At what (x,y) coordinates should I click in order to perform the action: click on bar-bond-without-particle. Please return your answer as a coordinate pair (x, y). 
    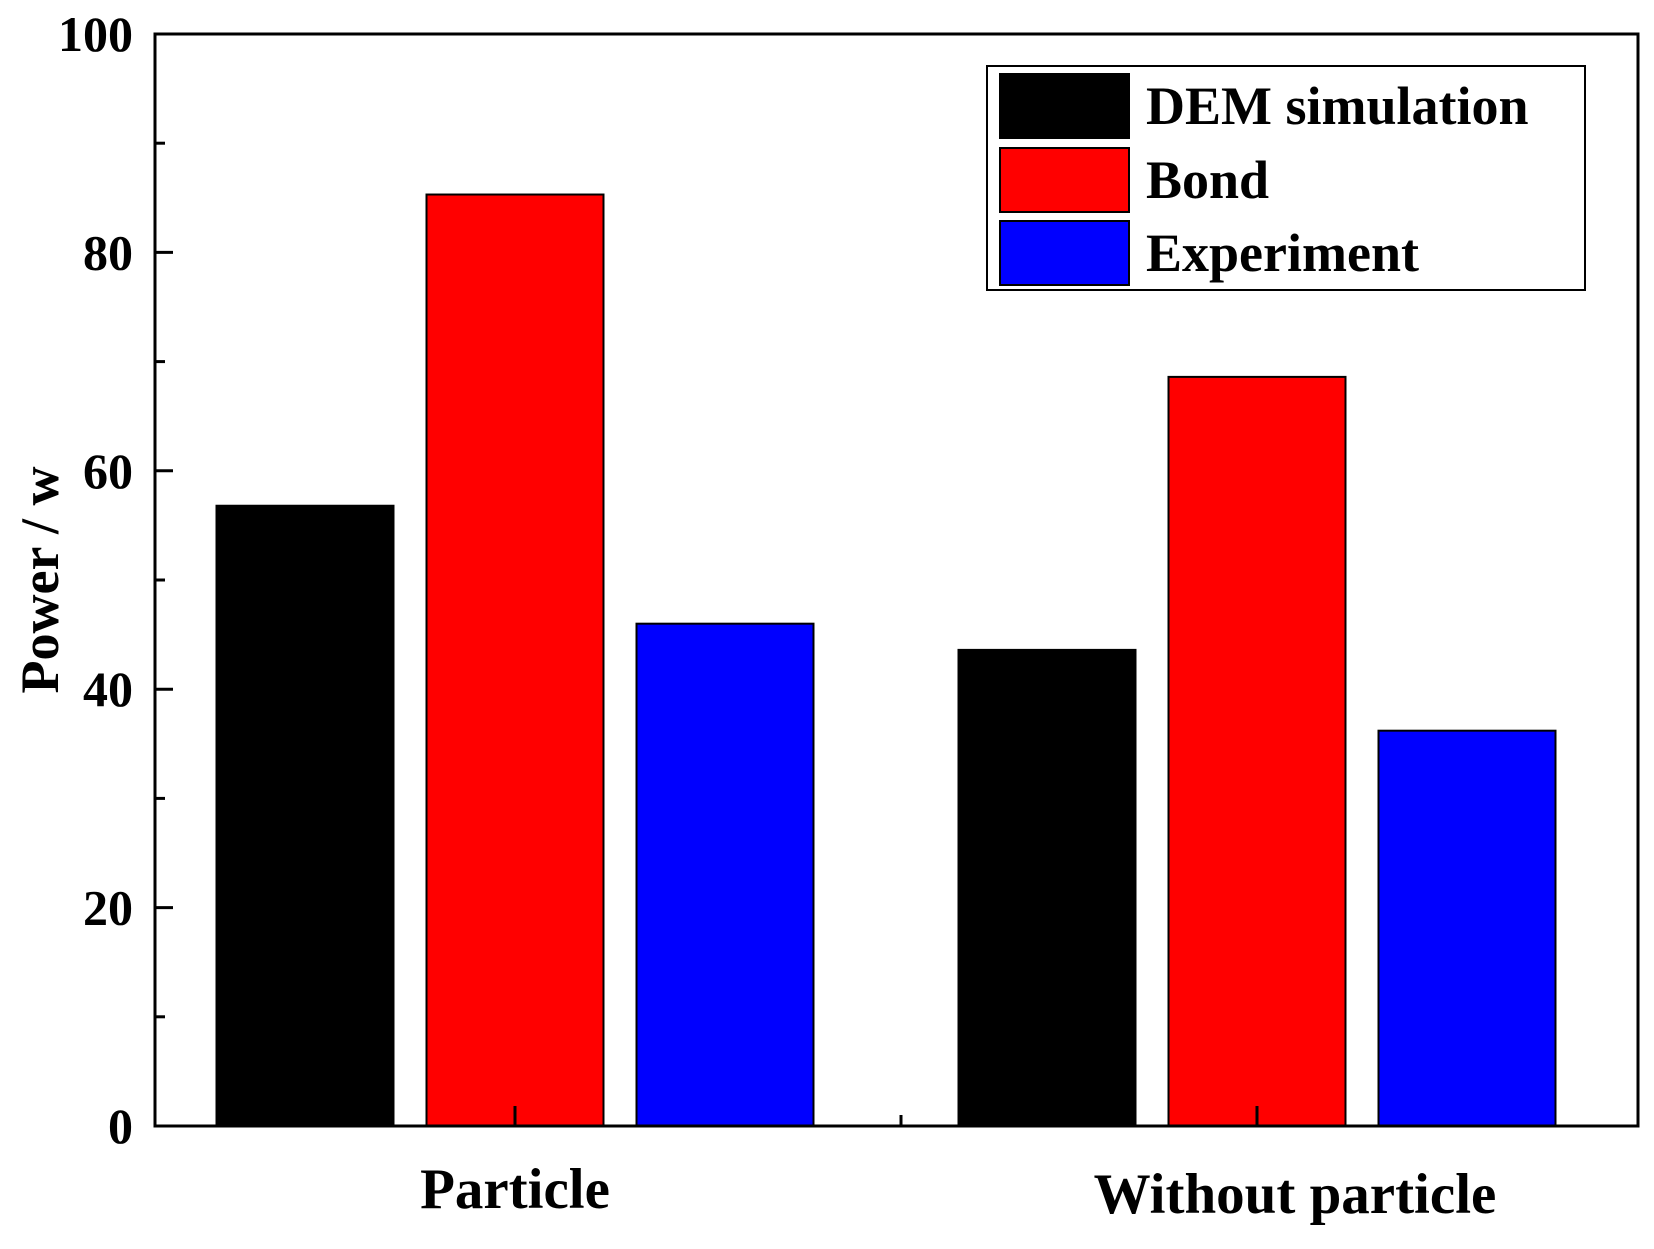
    Looking at the image, I should click on (1257, 751).